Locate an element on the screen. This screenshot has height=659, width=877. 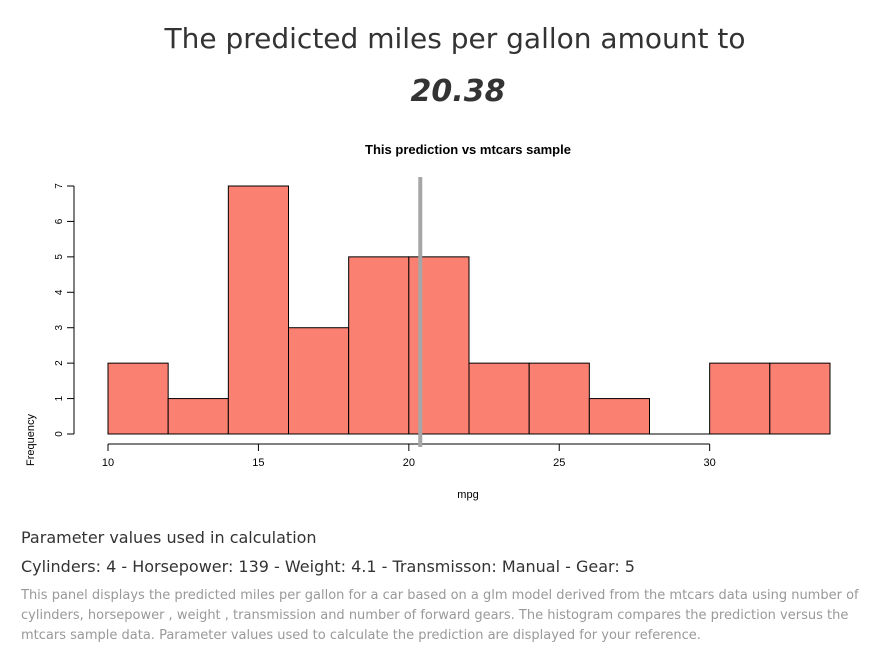
headline: The predicted miles per gallon amount to is located at coordinates (455, 38).